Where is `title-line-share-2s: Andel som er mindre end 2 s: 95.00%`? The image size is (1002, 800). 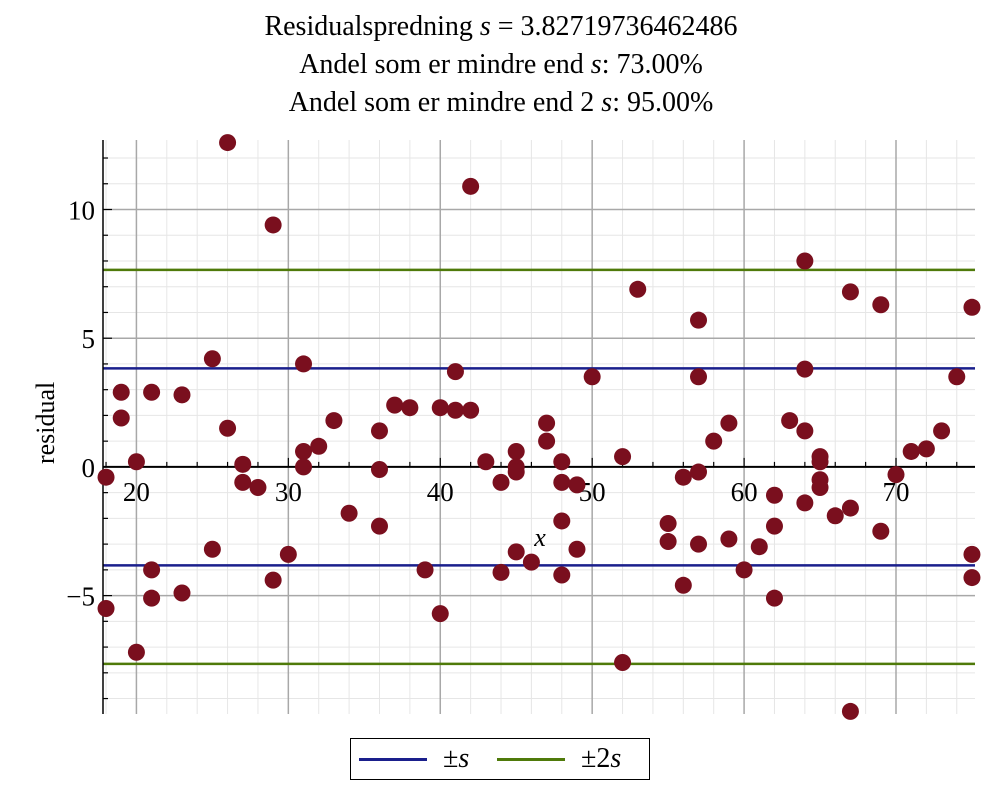
title-line-share-2s: Andel som er mindre end 2 s: 95.00% is located at coordinates (501, 102).